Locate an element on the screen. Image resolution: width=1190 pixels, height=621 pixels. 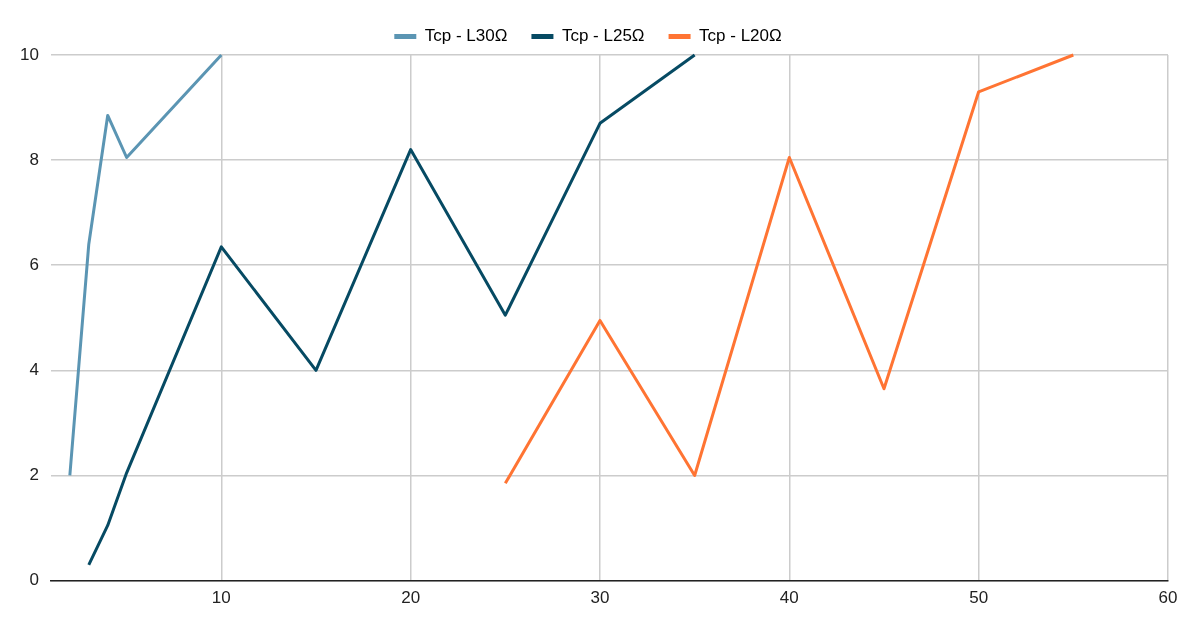
x-tick-label: 40 is located at coordinates (789, 598).